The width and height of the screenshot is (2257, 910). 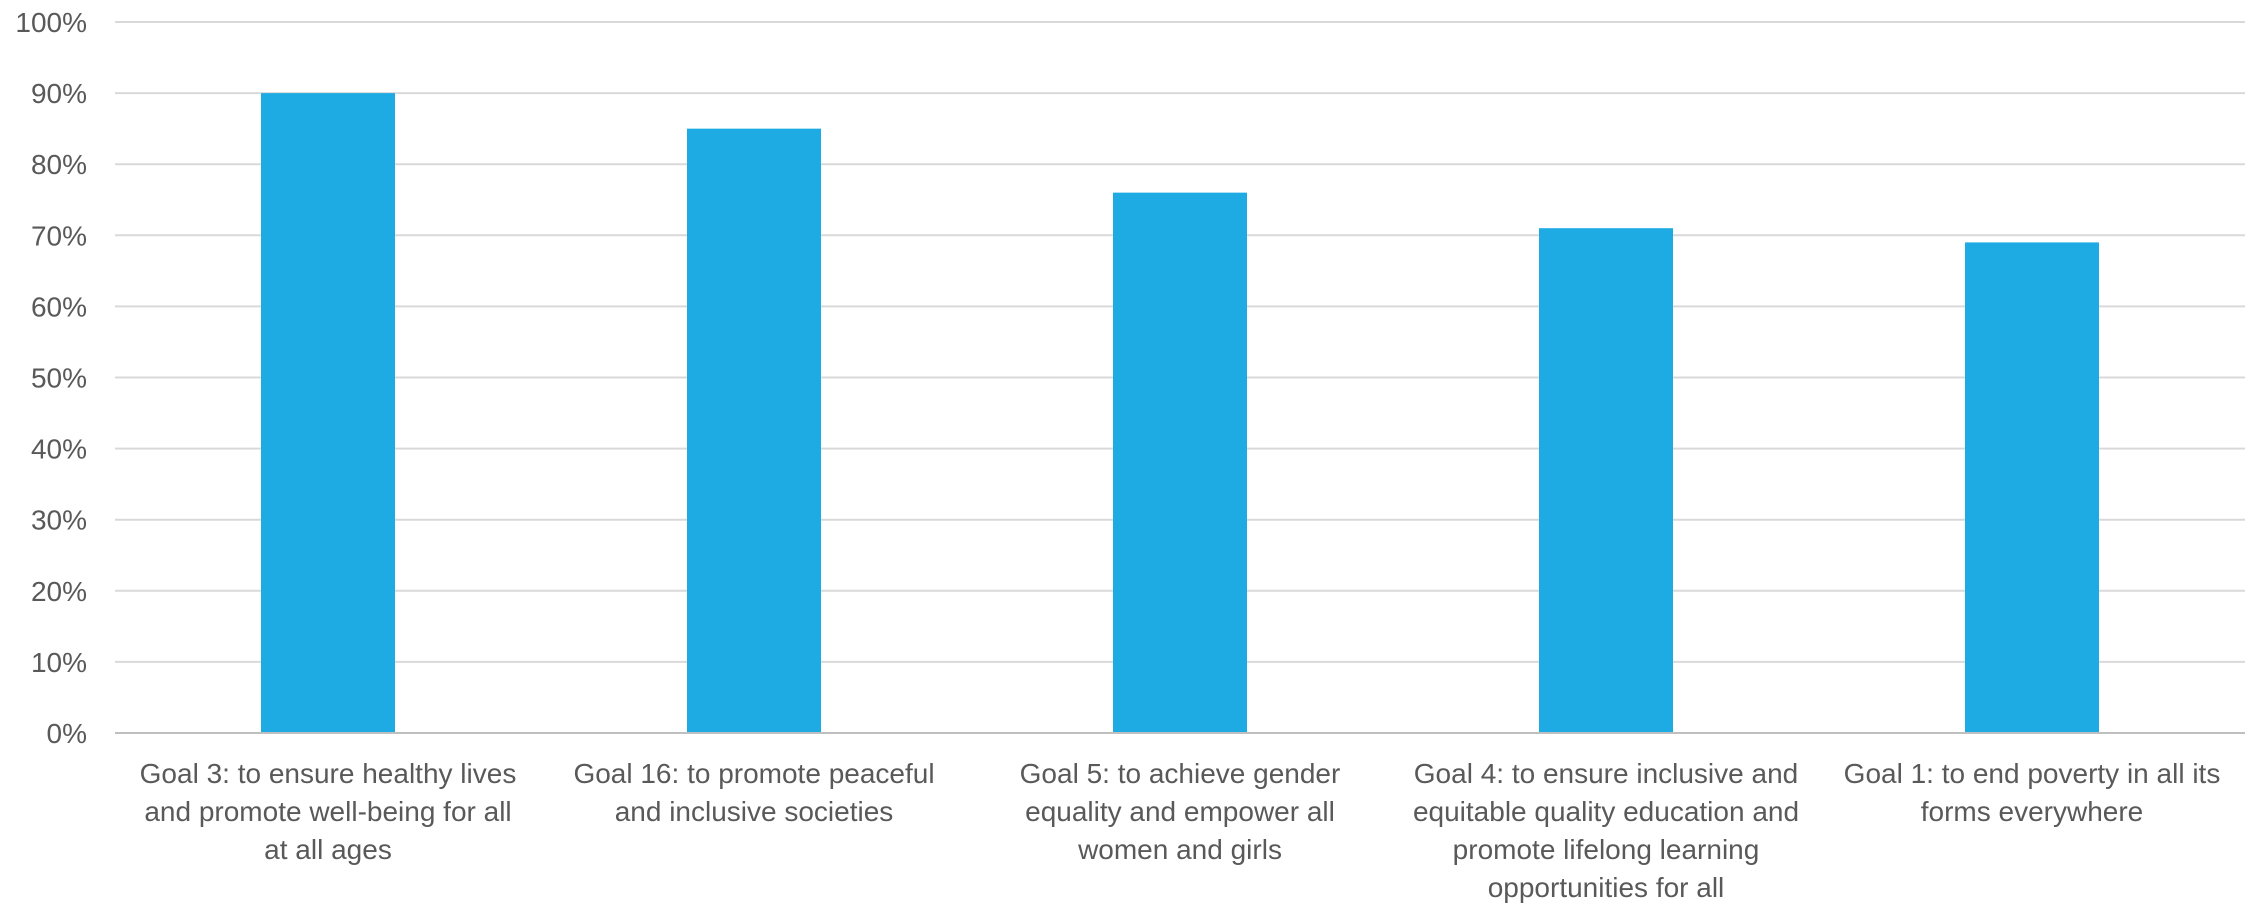 What do you see at coordinates (328, 849) in the screenshot?
I see `x-category-label-line: at all ages` at bounding box center [328, 849].